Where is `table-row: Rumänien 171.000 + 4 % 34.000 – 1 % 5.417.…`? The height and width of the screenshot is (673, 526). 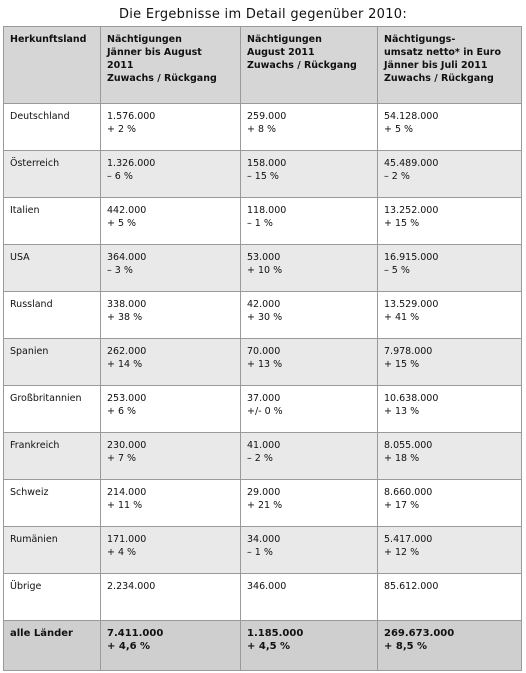 table-row: Rumänien 171.000 + 4 % 34.000 – 1 % 5.417.… is located at coordinates (262, 550).